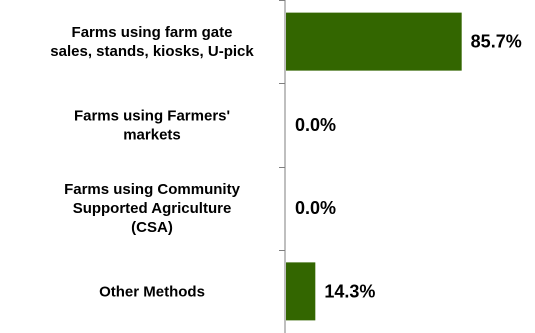 This screenshot has width=535, height=333. Describe the element at coordinates (349, 291) in the screenshot. I see `value-label: 14.3%` at that location.